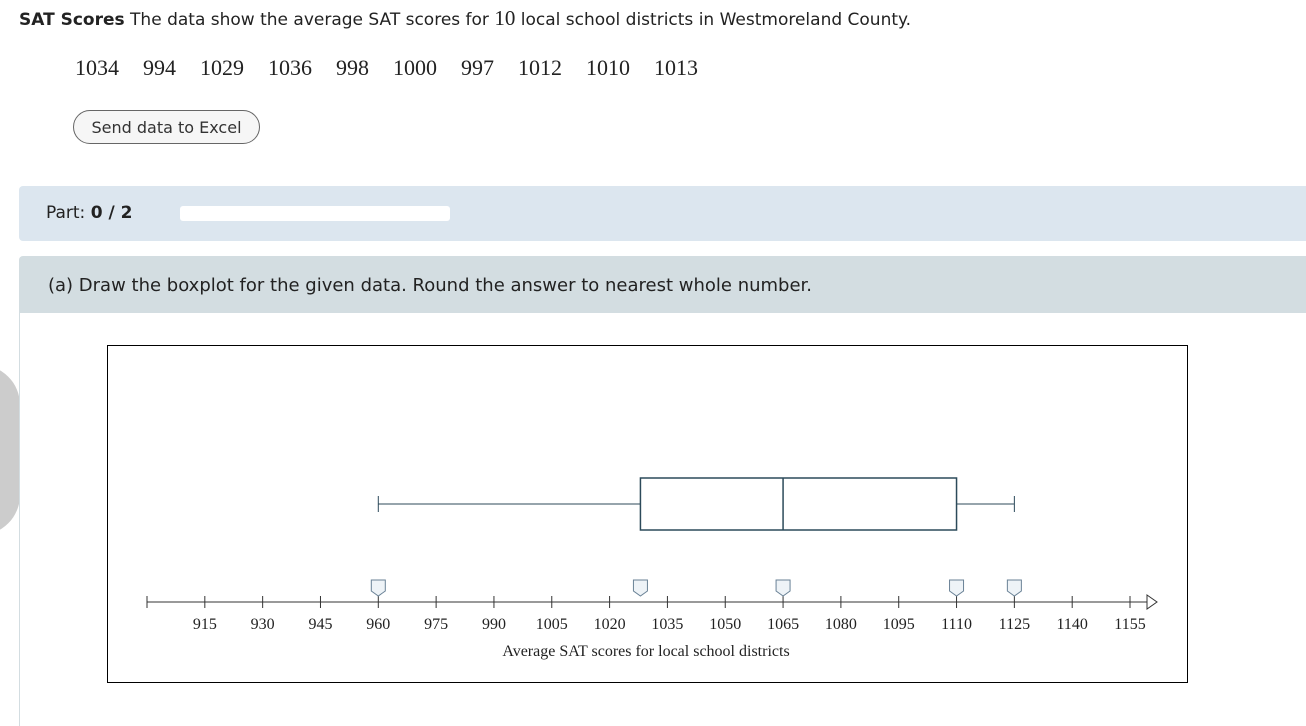 This screenshot has height=726, width=1306. Describe the element at coordinates (725, 624) in the screenshot. I see `x-tick-label: 1050` at that location.